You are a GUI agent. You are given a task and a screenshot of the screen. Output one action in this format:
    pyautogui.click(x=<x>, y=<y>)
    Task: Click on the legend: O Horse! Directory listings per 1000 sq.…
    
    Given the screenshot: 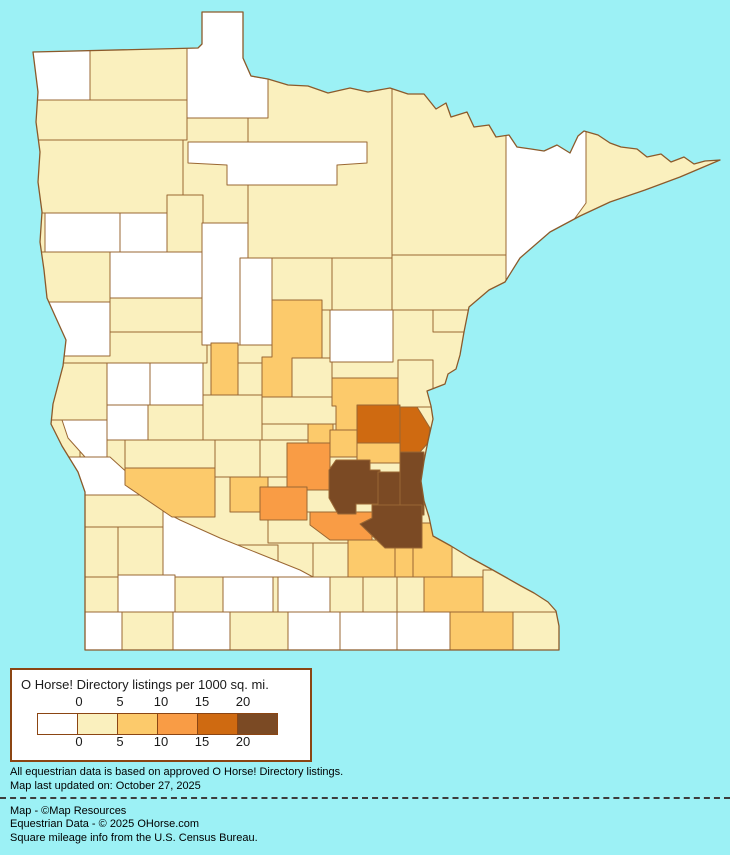 What is the action you would take?
    pyautogui.click(x=161, y=715)
    